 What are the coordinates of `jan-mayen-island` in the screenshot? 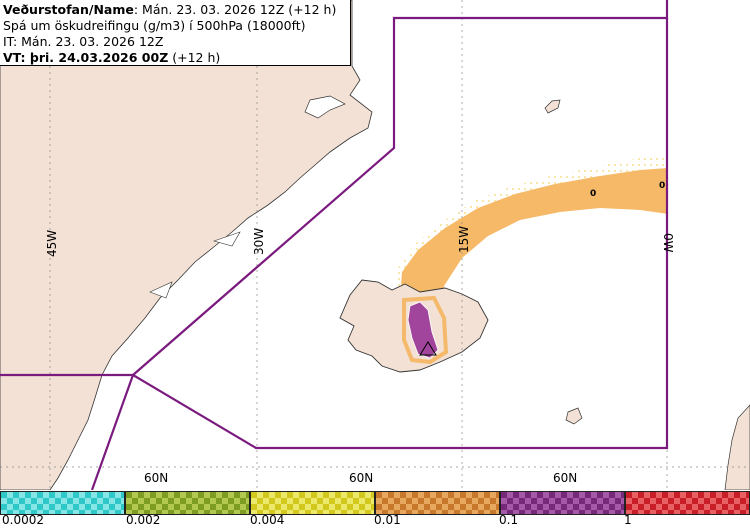 It's located at (552, 106).